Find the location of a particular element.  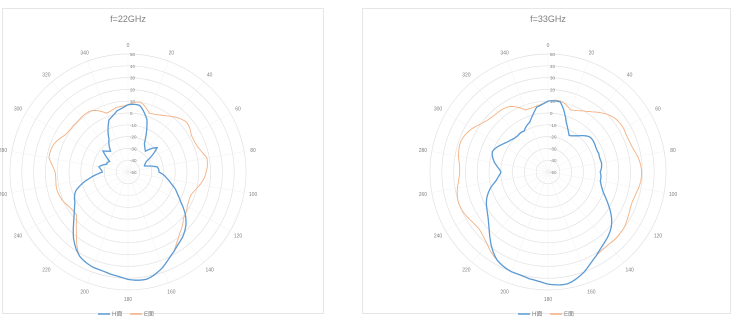

angle-tick-label: 0 is located at coordinates (128, 46).